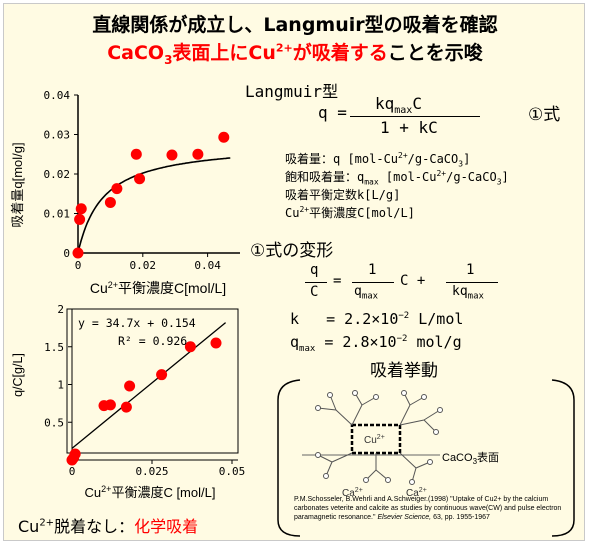 The image size is (590, 545). What do you see at coordinates (366, 293) in the screenshot?
I see `linear-eq-qmax: qmax` at bounding box center [366, 293].